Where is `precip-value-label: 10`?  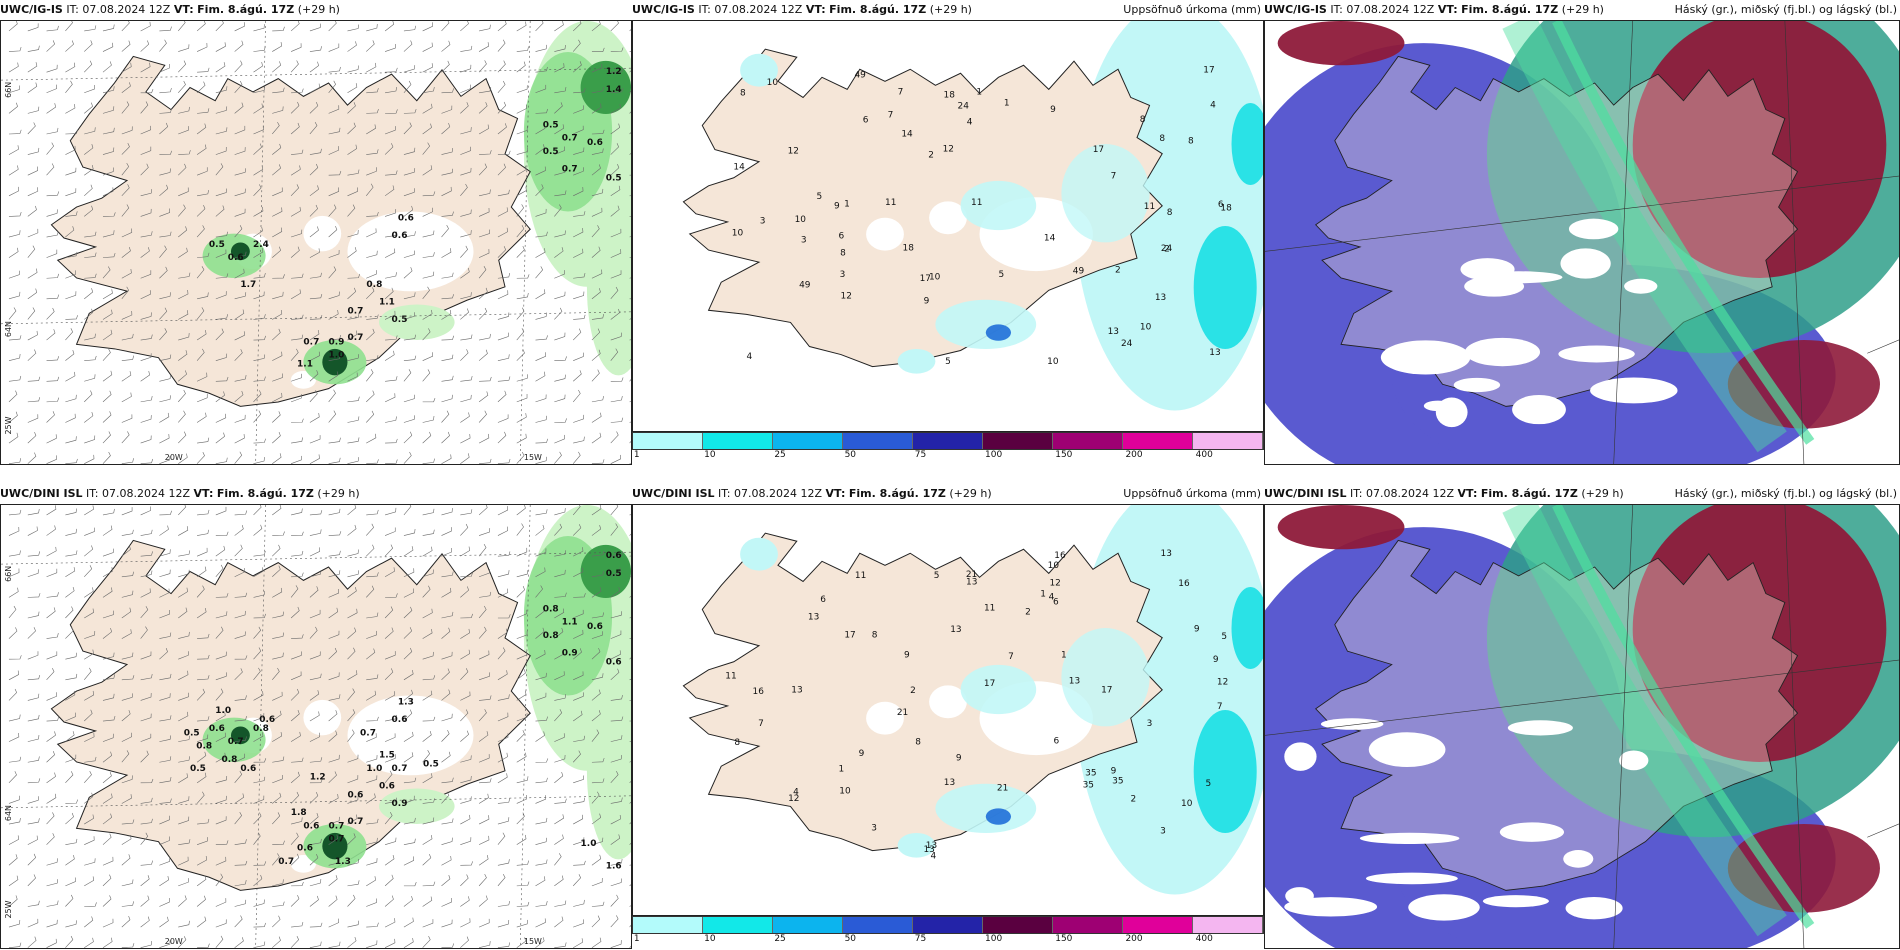
precip-value-label: 10 is located at coordinates (738, 233).